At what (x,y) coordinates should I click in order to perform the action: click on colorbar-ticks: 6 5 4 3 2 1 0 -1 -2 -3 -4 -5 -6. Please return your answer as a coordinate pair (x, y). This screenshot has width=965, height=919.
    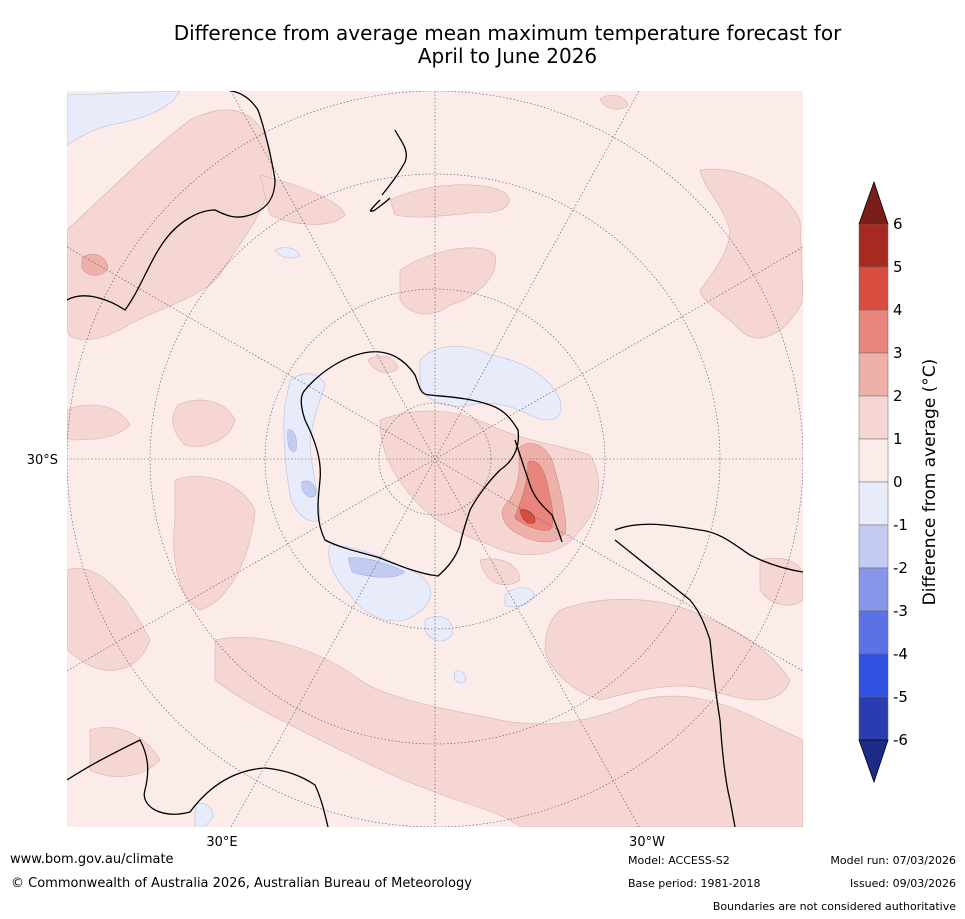
    Looking at the image, I should click on (900, 482).